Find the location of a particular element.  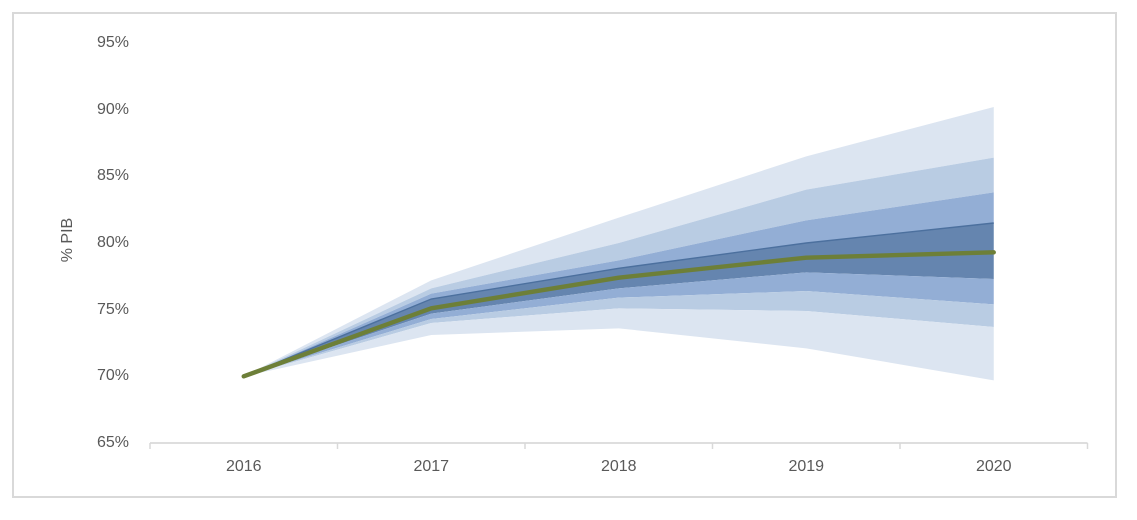

y-axis-tick-label: 75% is located at coordinates (112, 309).